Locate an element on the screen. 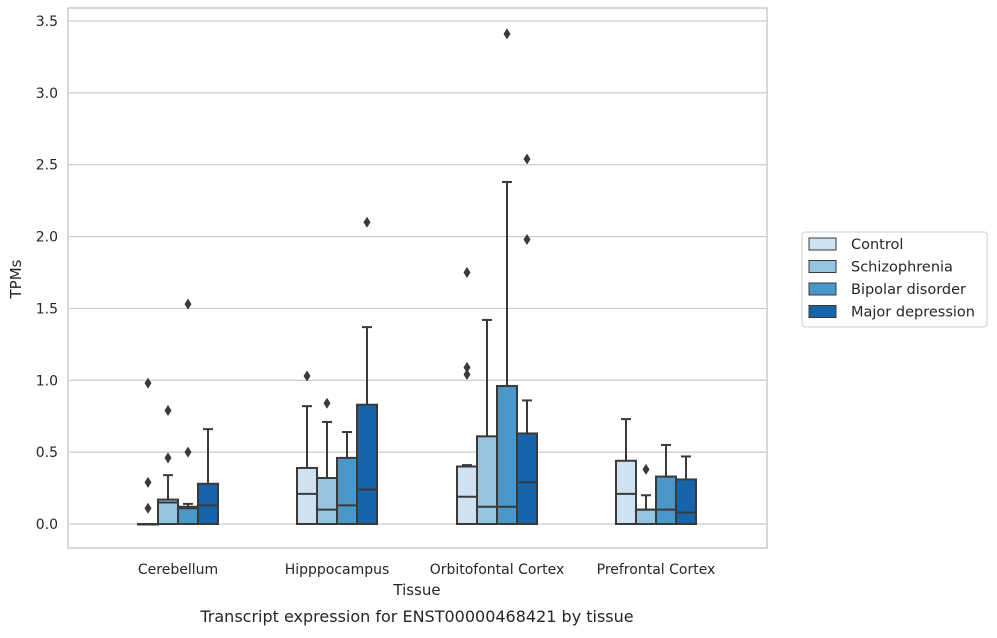 This screenshot has height=638, width=997. x-tick-label: Hipppocampus is located at coordinates (337, 570).